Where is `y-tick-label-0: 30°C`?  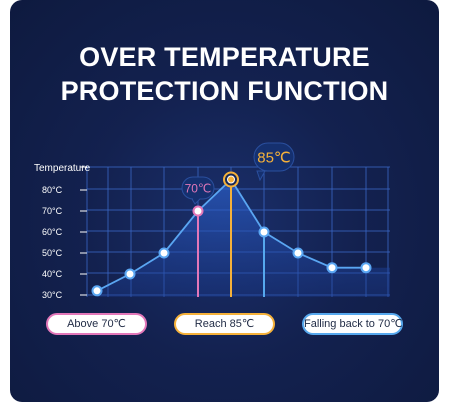
y-tick-label-0: 30°C is located at coordinates (52, 295).